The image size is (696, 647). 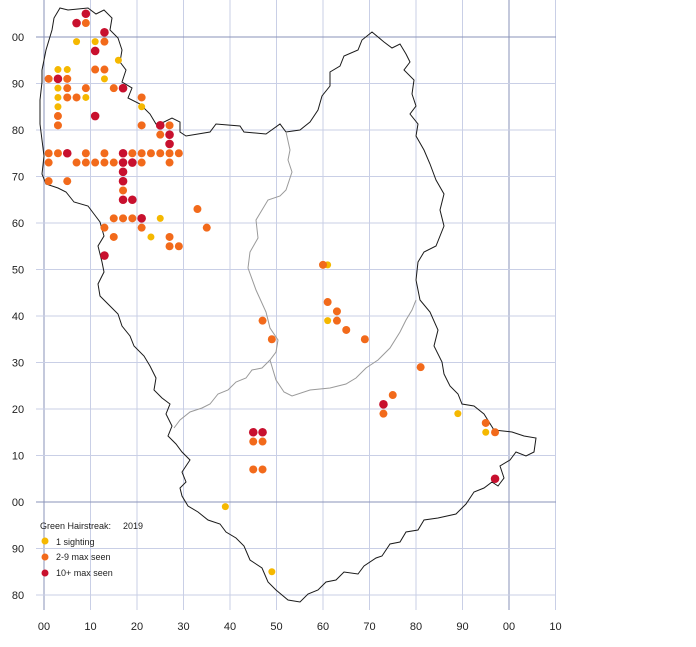 What do you see at coordinates (18, 271) in the screenshot?
I see `y-tick-label: 50` at bounding box center [18, 271].